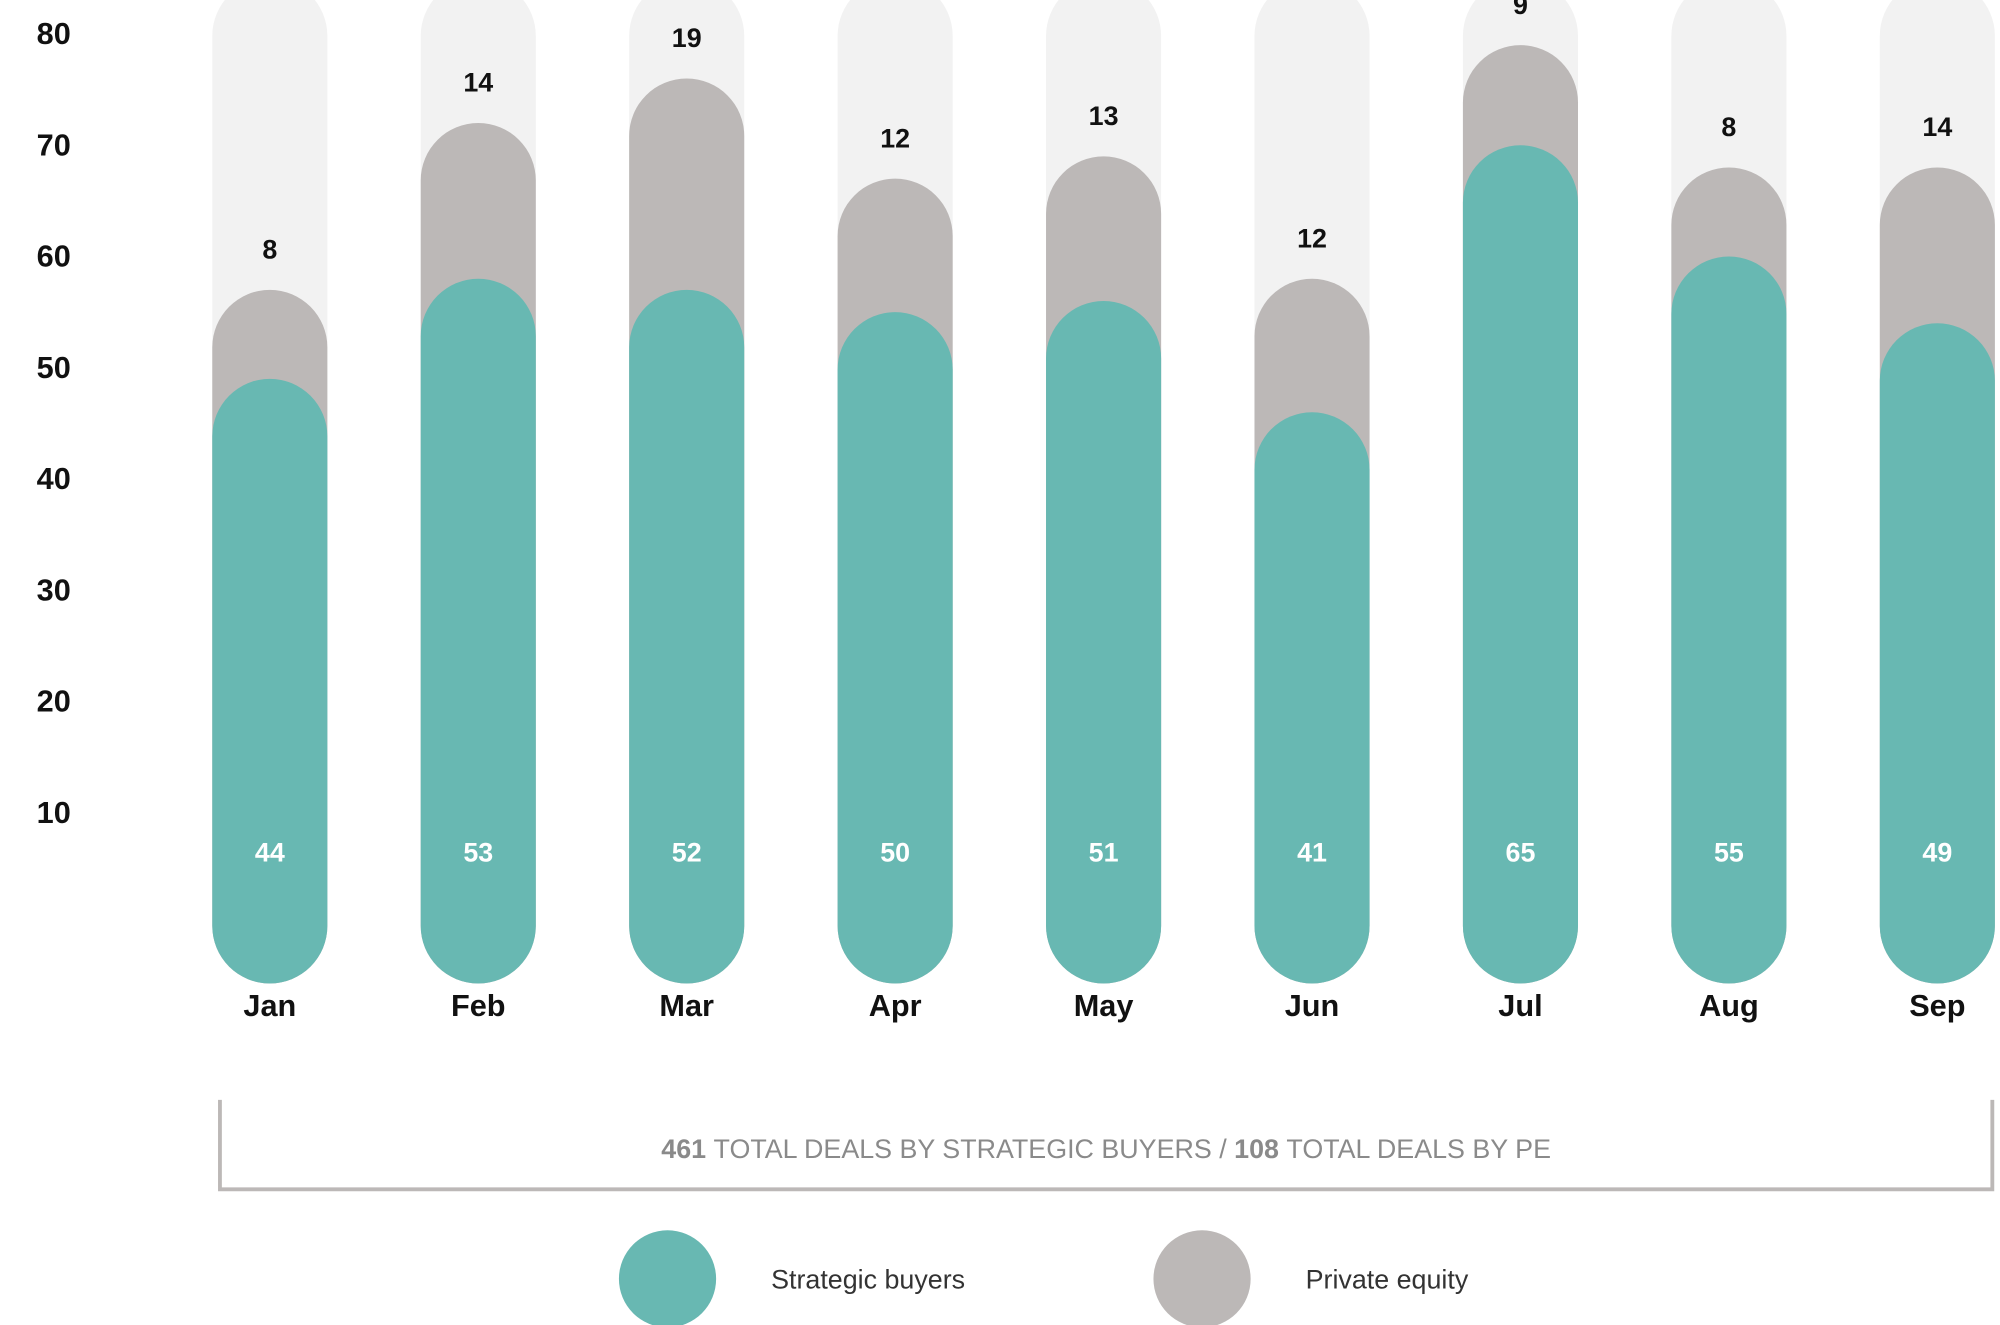 The image size is (2000, 1325). What do you see at coordinates (1312, 1005) in the screenshot?
I see `x-tick-label: Jun` at bounding box center [1312, 1005].